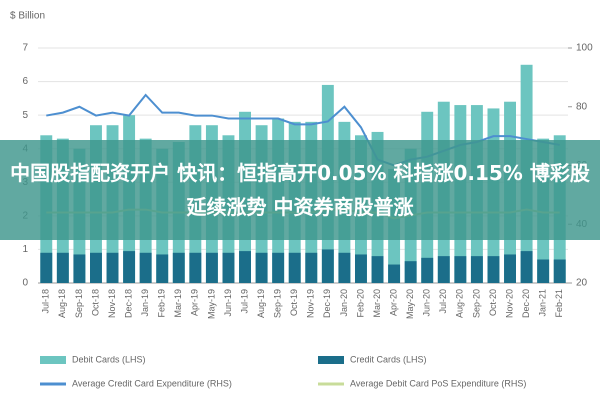  Describe the element at coordinates (109, 359) in the screenshot. I see `legend-label: Debit Cards (LHS)` at that location.